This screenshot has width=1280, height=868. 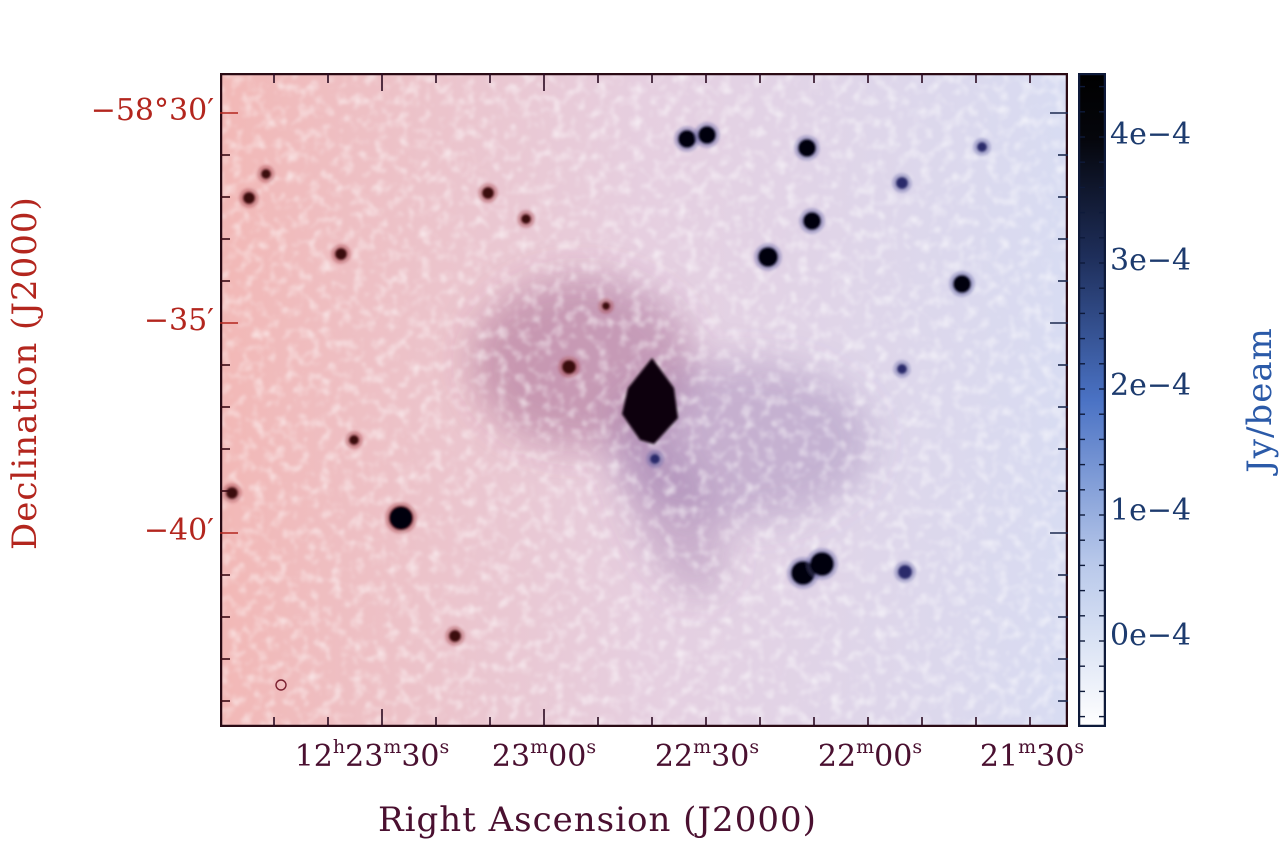 I want to click on central-source, so click(x=650, y=401).